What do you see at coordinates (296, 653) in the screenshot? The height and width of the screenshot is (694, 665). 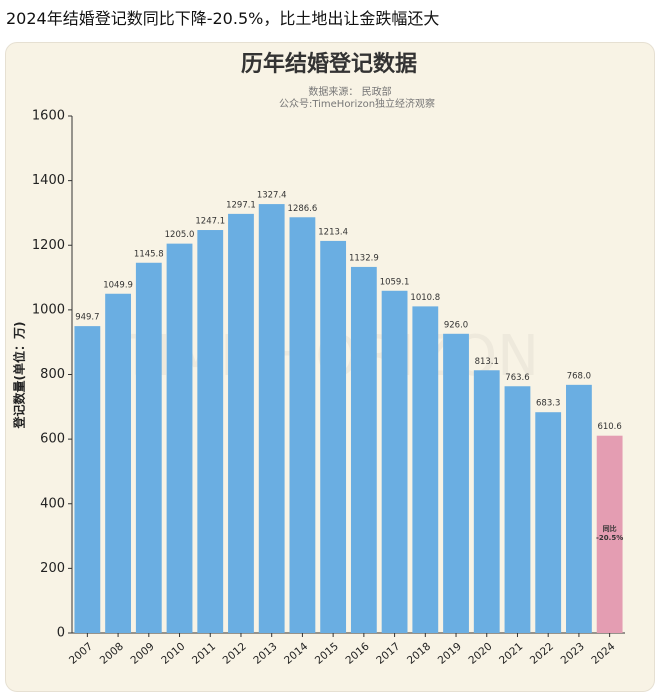 I see `x-tick-label: 2014` at bounding box center [296, 653].